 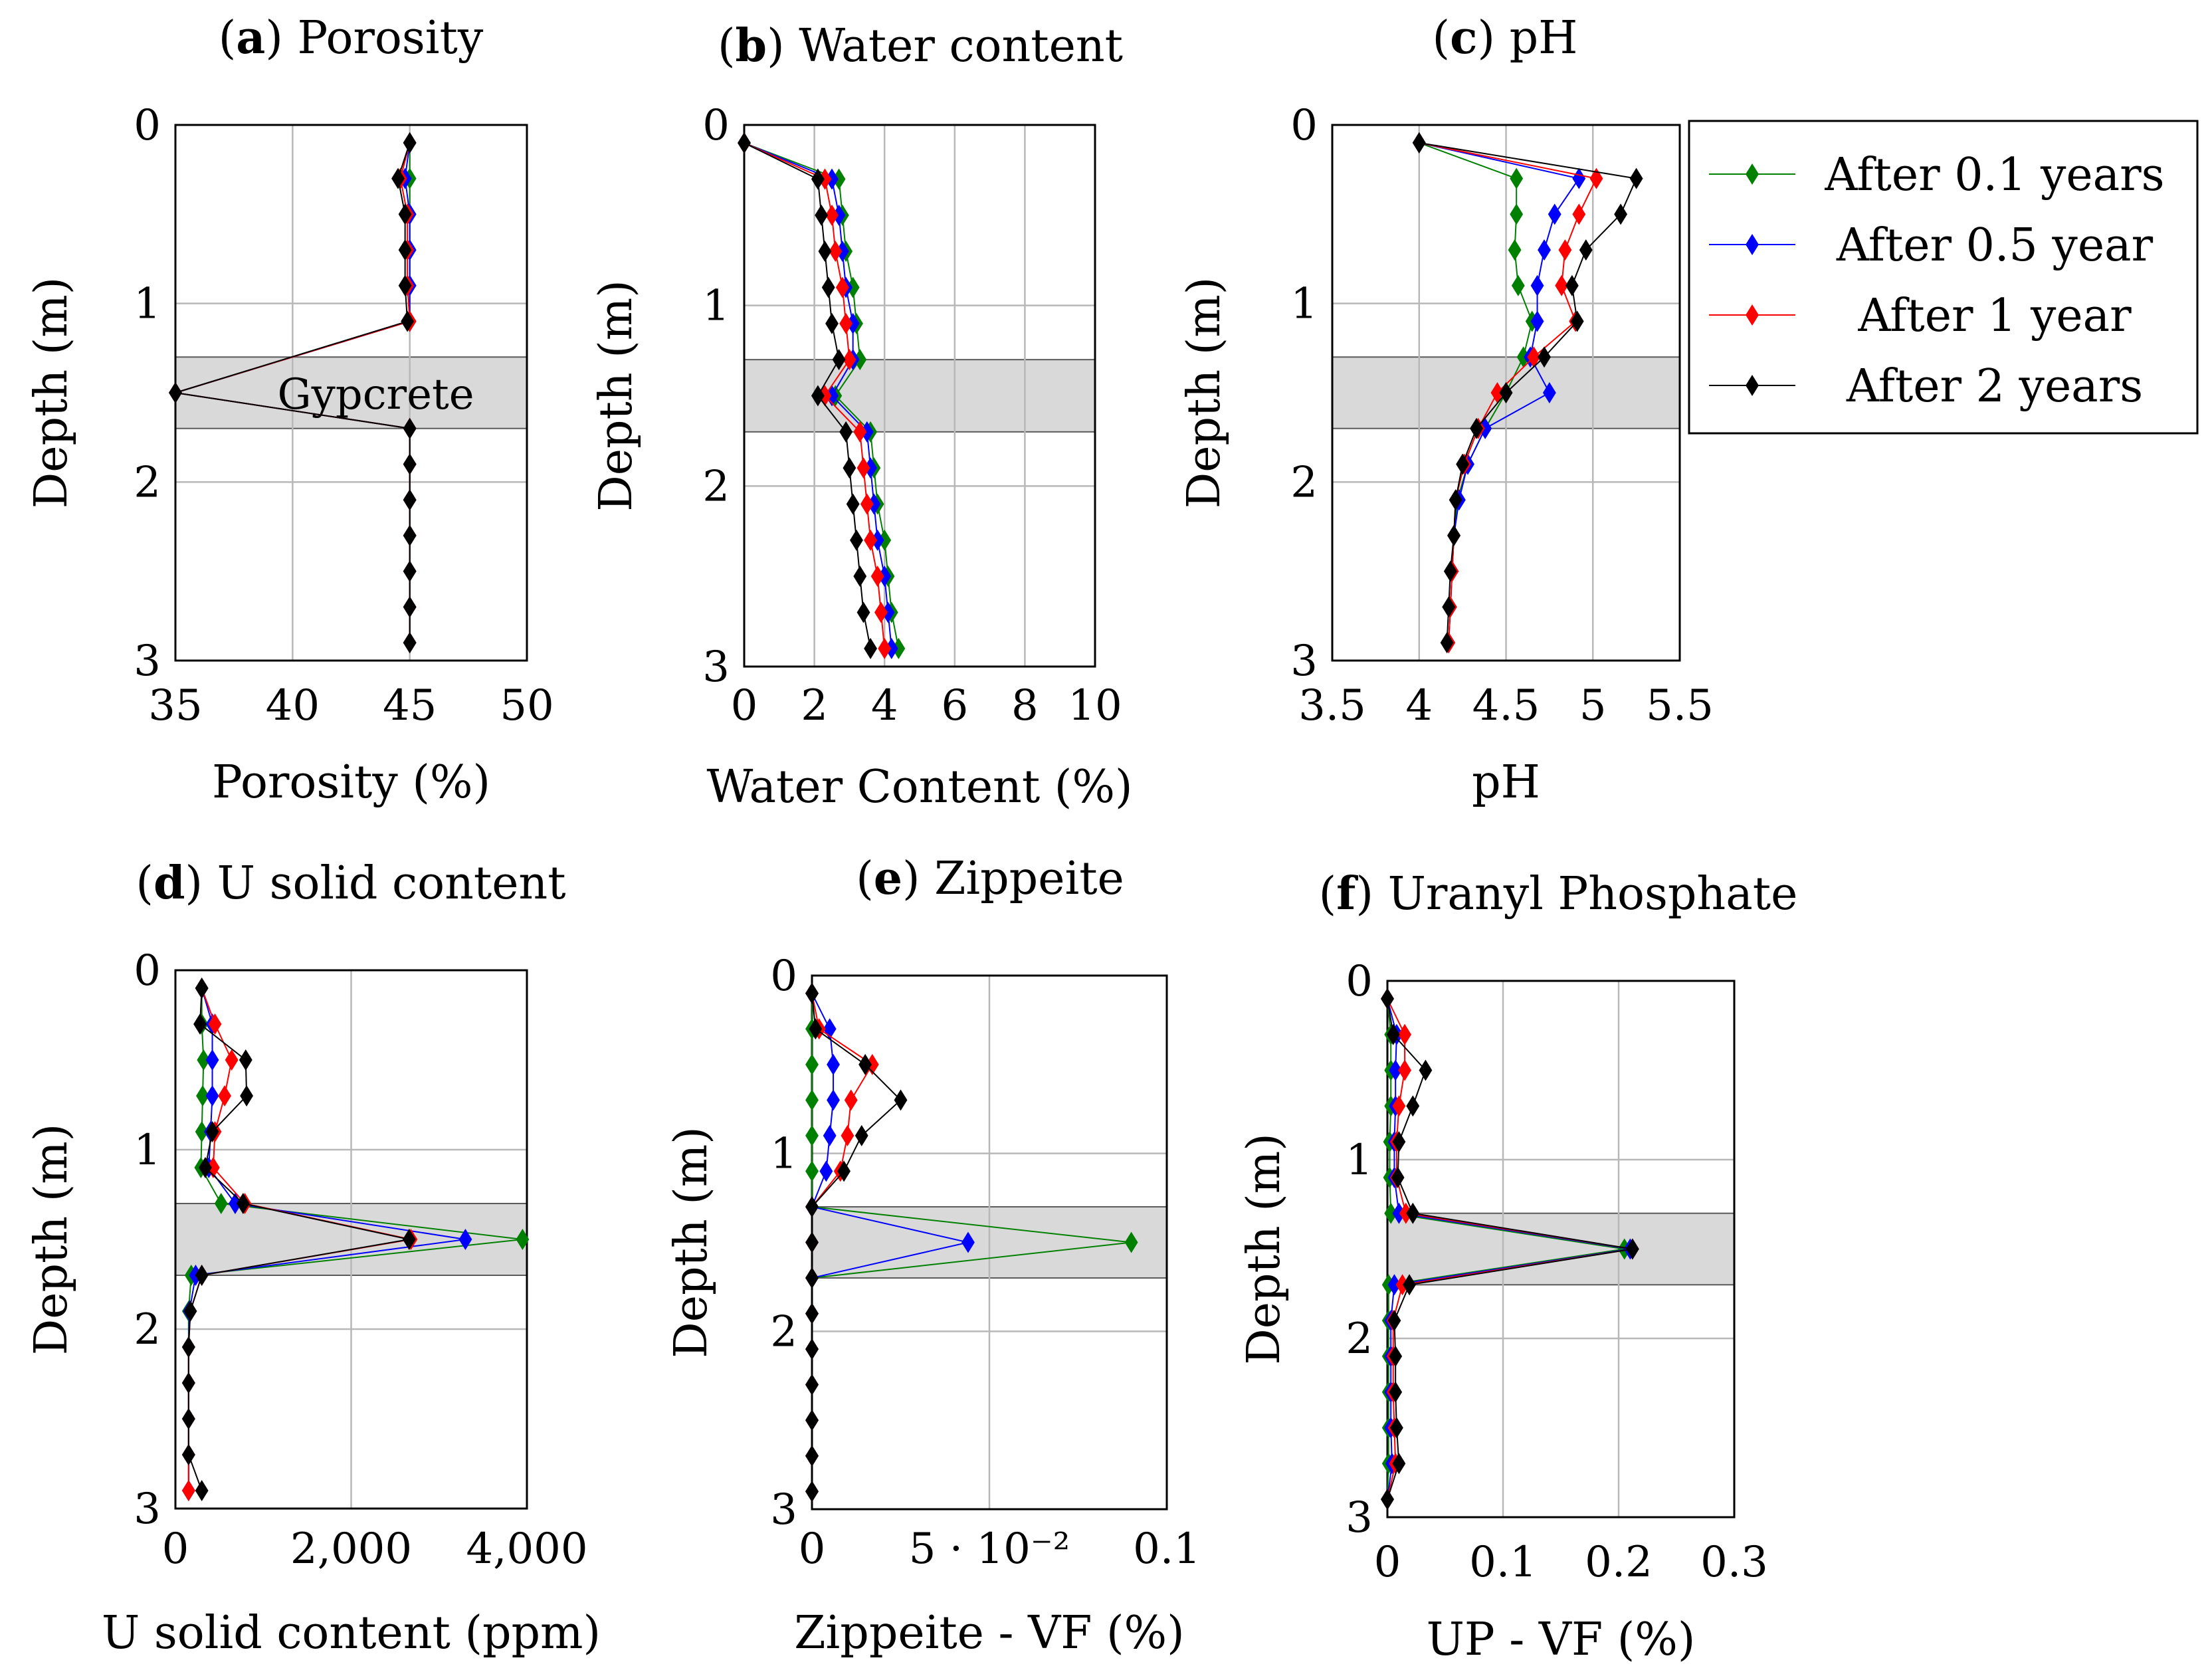 What do you see at coordinates (1561, 1249) in the screenshot?
I see `gypcrete-band` at bounding box center [1561, 1249].